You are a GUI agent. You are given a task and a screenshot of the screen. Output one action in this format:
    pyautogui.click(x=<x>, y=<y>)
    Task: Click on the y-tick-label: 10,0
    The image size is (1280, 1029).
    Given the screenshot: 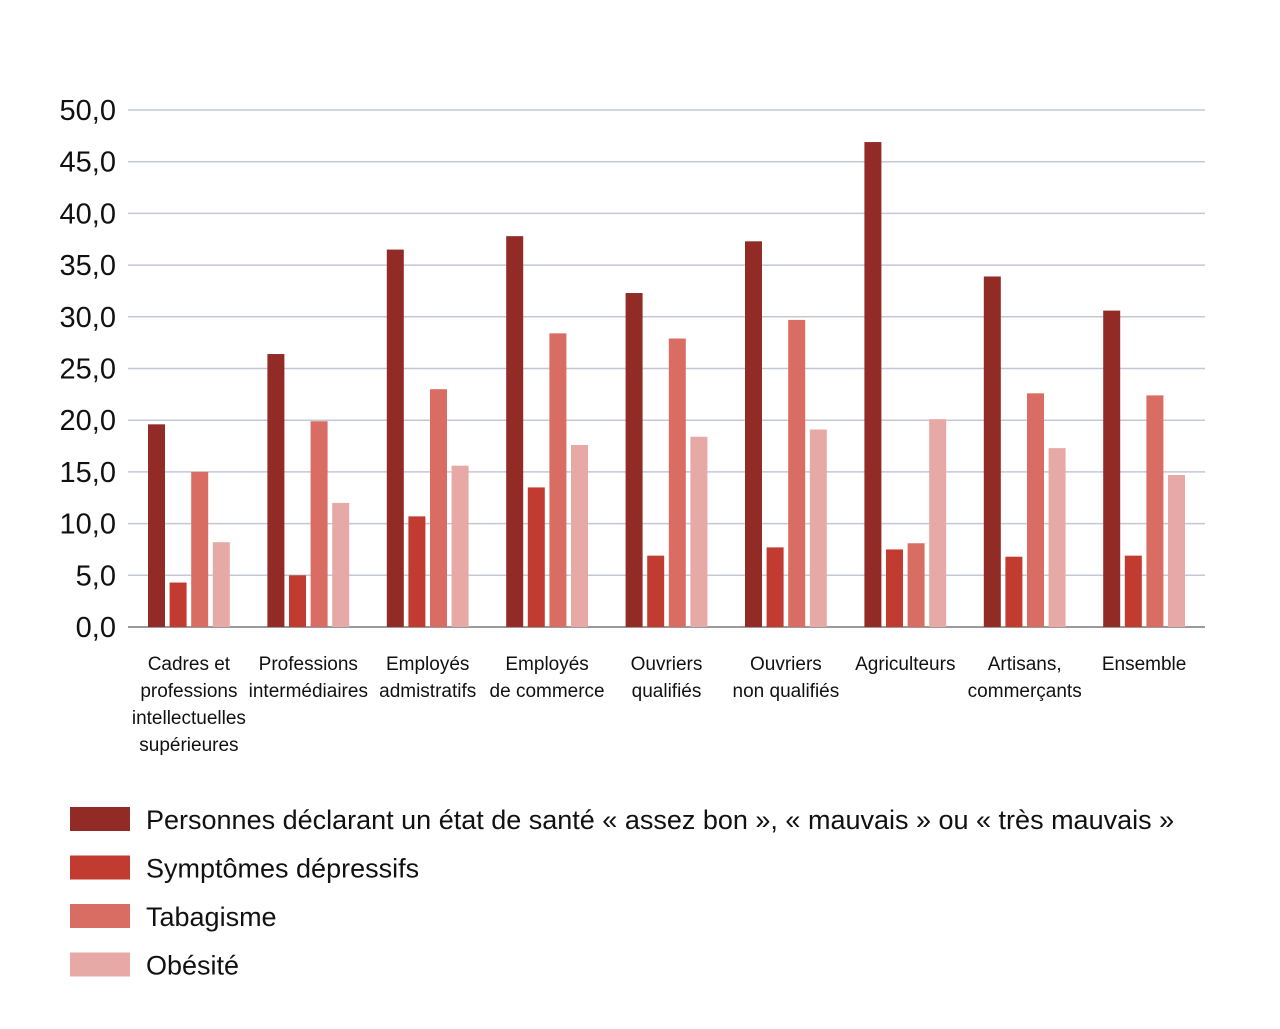 What is the action you would take?
    pyautogui.click(x=88, y=525)
    